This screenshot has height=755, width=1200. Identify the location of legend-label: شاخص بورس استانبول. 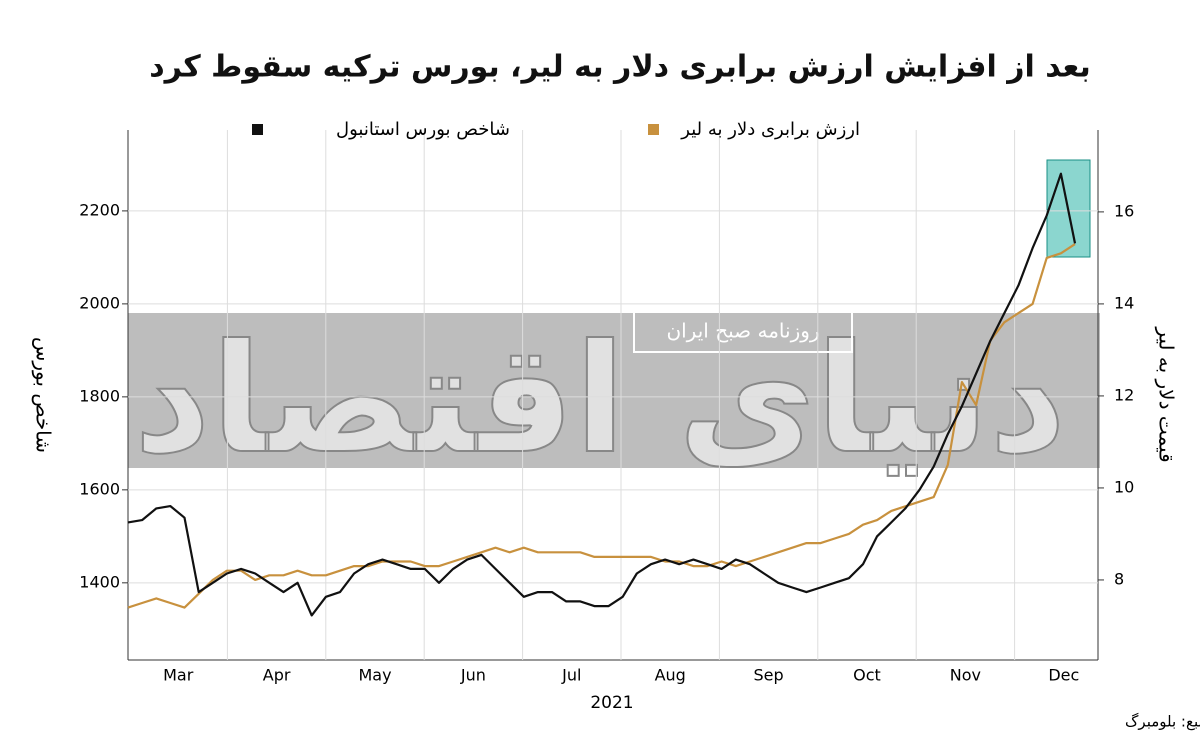
(423, 129).